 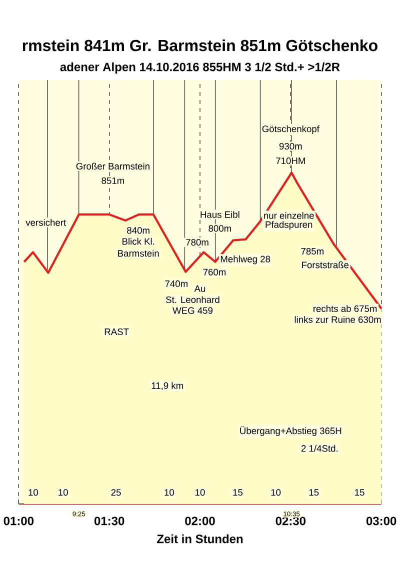 I want to click on annotation: 760m, so click(x=214, y=272).